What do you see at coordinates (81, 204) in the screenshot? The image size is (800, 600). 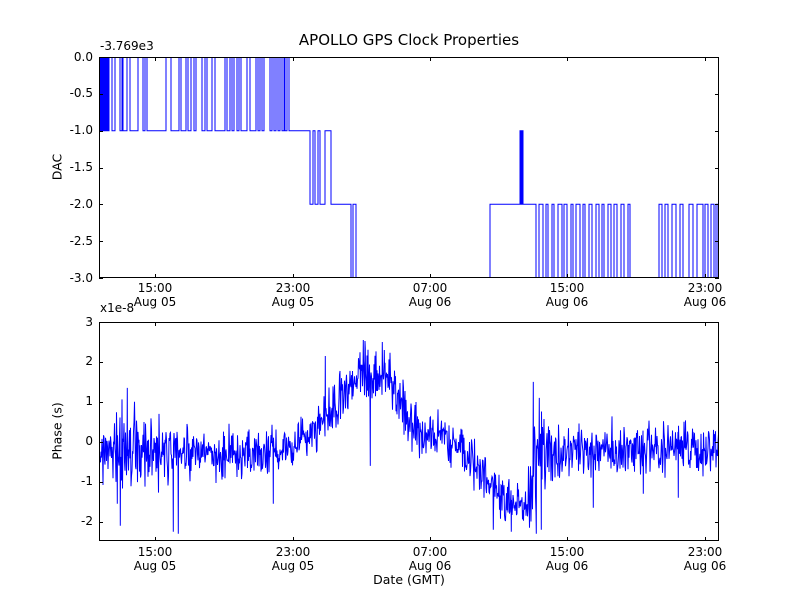 I see `y-tick-label: -2.0` at bounding box center [81, 204].